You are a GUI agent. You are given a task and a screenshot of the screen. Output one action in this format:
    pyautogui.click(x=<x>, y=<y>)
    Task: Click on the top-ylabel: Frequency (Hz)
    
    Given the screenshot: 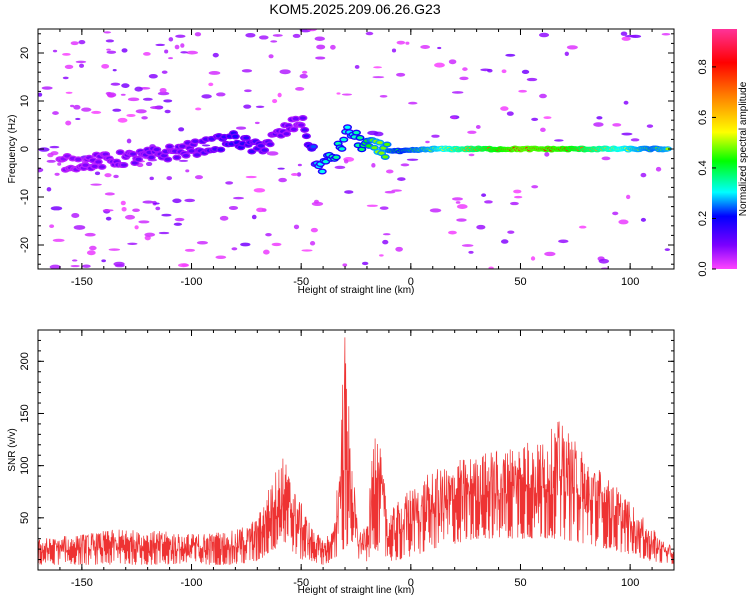 What is the action you would take?
    pyautogui.click(x=12, y=149)
    